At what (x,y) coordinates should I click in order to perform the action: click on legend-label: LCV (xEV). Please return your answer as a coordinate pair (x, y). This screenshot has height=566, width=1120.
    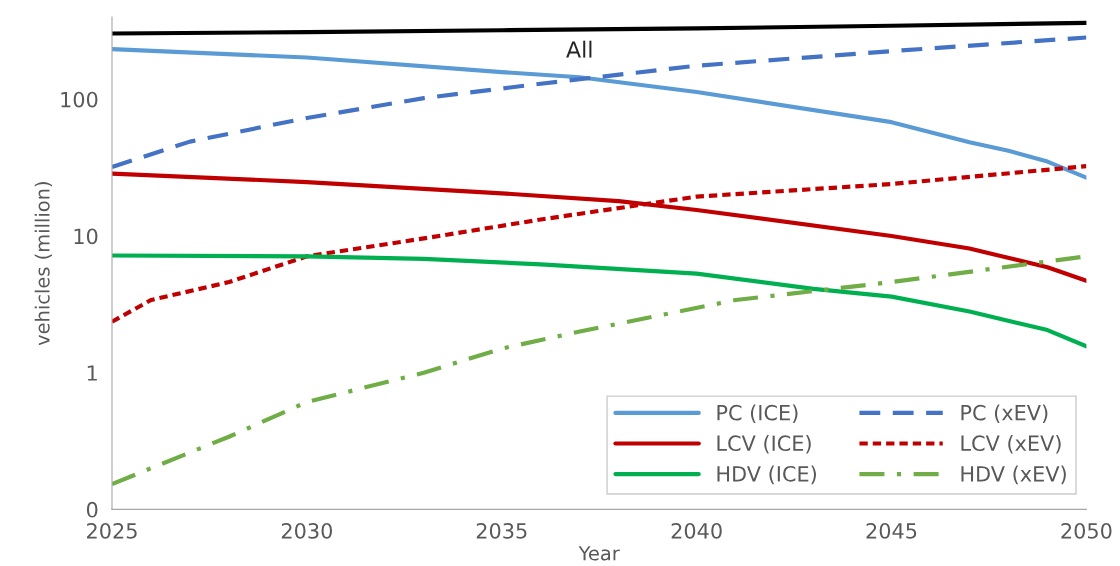
    Looking at the image, I should click on (1011, 444).